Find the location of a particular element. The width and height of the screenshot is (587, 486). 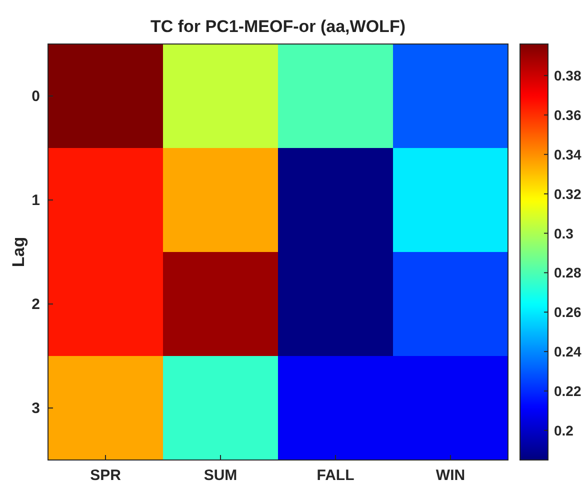

y-tick-label: 3 is located at coordinates (36, 408).